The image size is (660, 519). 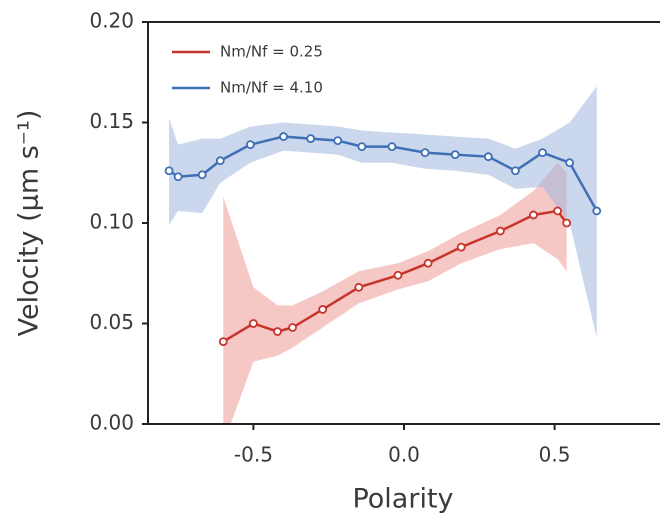 I want to click on y-tick-label: 0.00, so click(x=111, y=423).